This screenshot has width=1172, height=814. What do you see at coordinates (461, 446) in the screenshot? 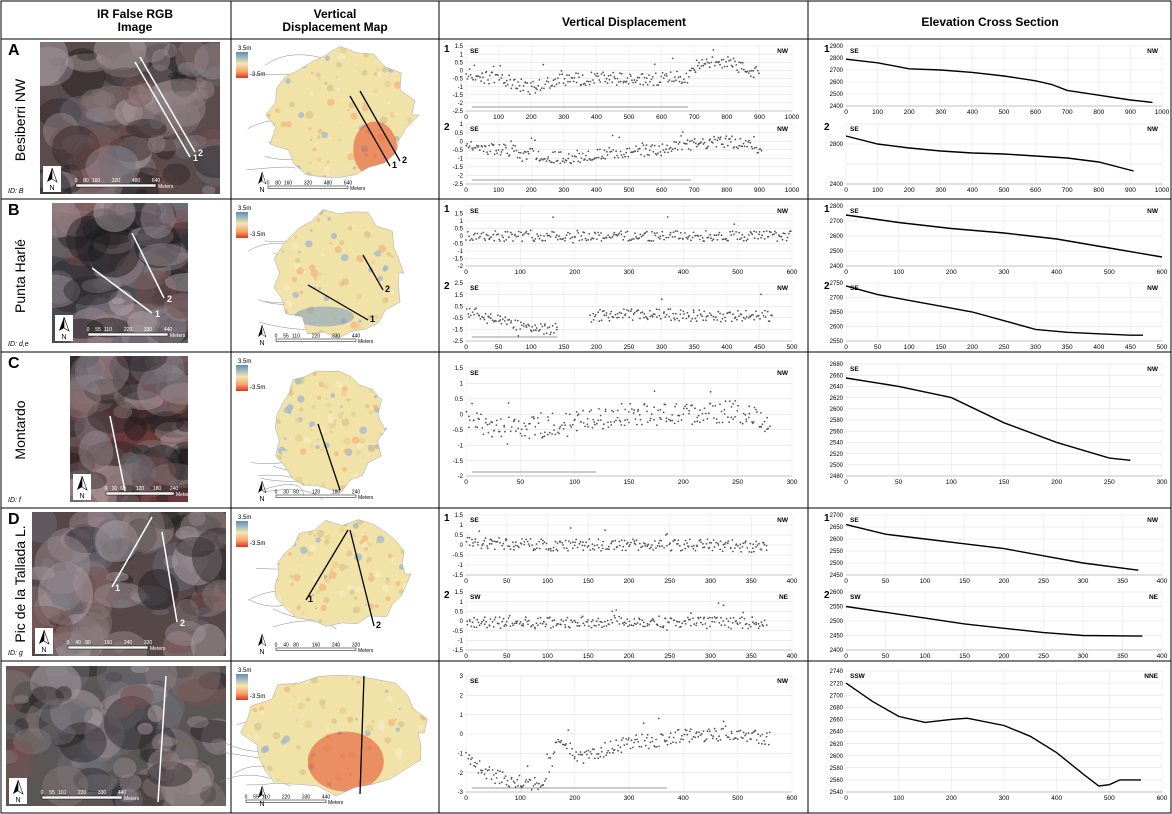
I see `y-tick-label: -1` at bounding box center [461, 446].